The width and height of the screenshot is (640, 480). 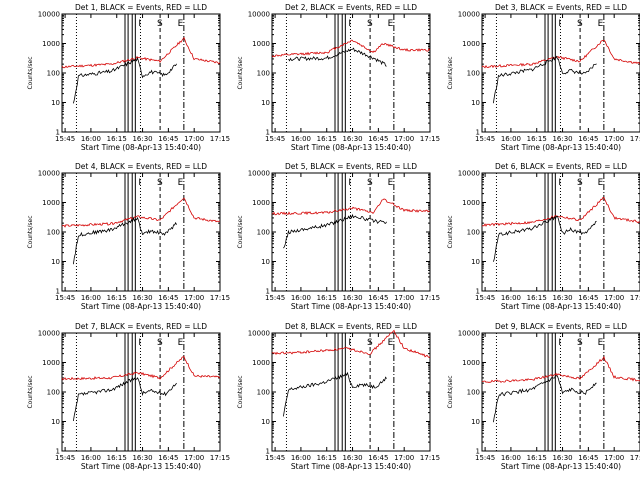 I want to click on panel-title: Det 9, BLACK = Events, RED = LLD, so click(x=561, y=326).